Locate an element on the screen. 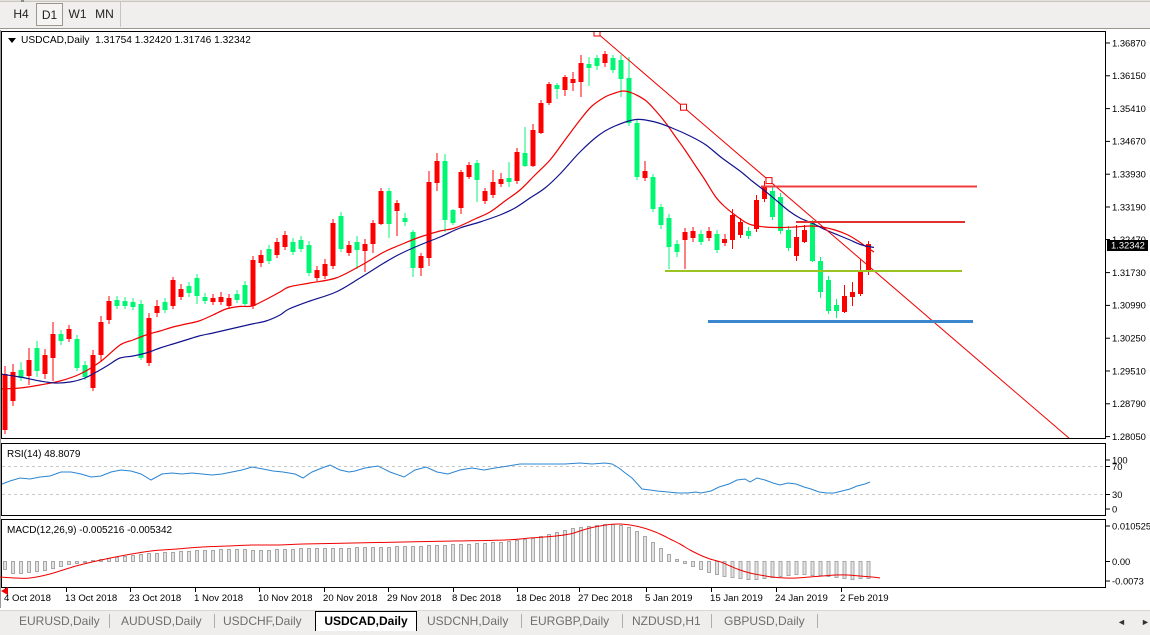  svg-text: 1.32342 is located at coordinates (1128, 245).